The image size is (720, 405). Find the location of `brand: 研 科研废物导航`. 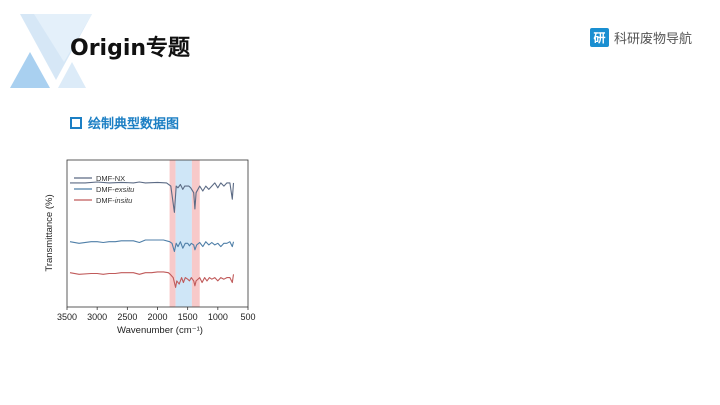

brand: 研 科研废物导航 is located at coordinates (640, 37).